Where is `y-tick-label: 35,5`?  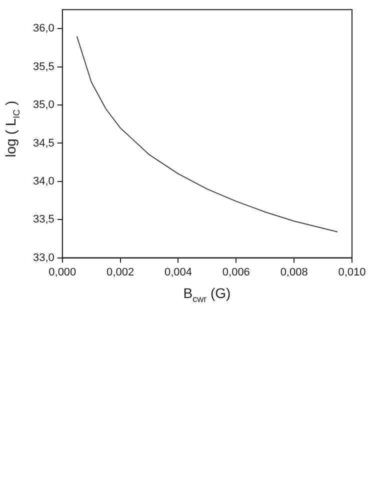
y-tick-label: 35,5 is located at coordinates (43, 66).